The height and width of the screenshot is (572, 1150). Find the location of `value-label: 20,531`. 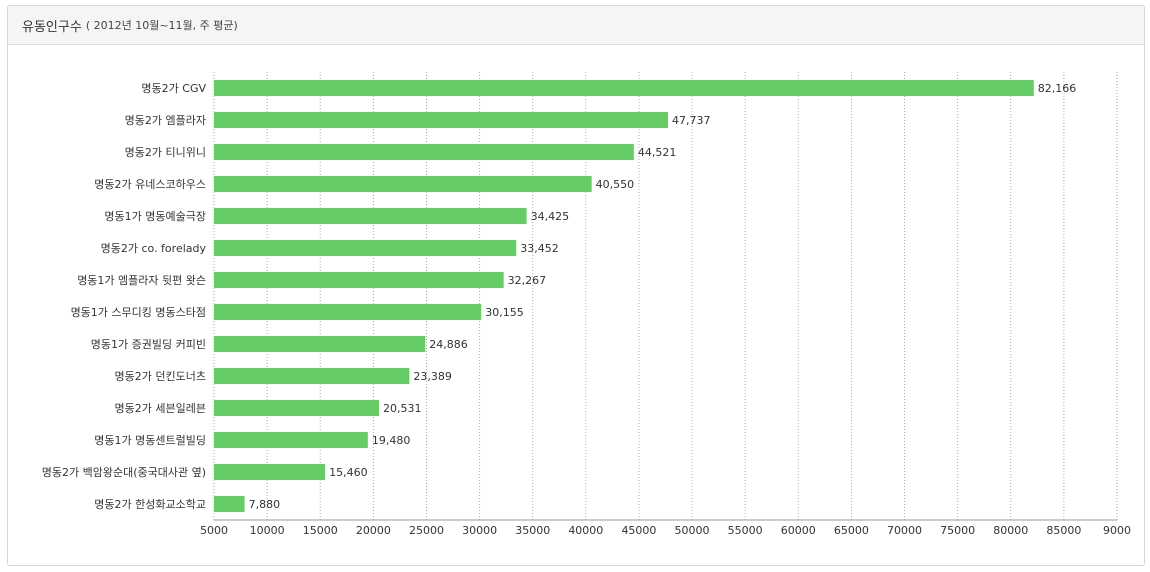

value-label: 20,531 is located at coordinates (402, 408).